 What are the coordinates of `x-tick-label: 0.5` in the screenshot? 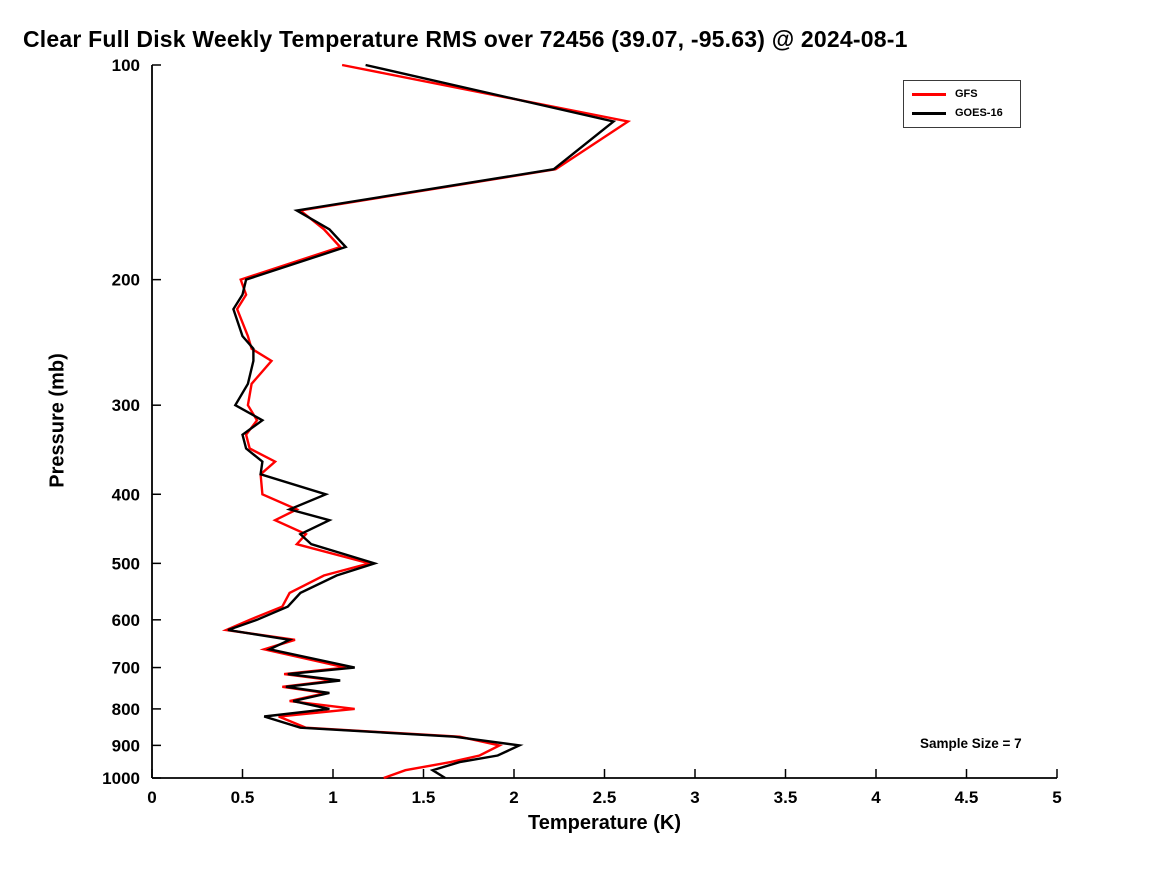 It's located at (243, 797).